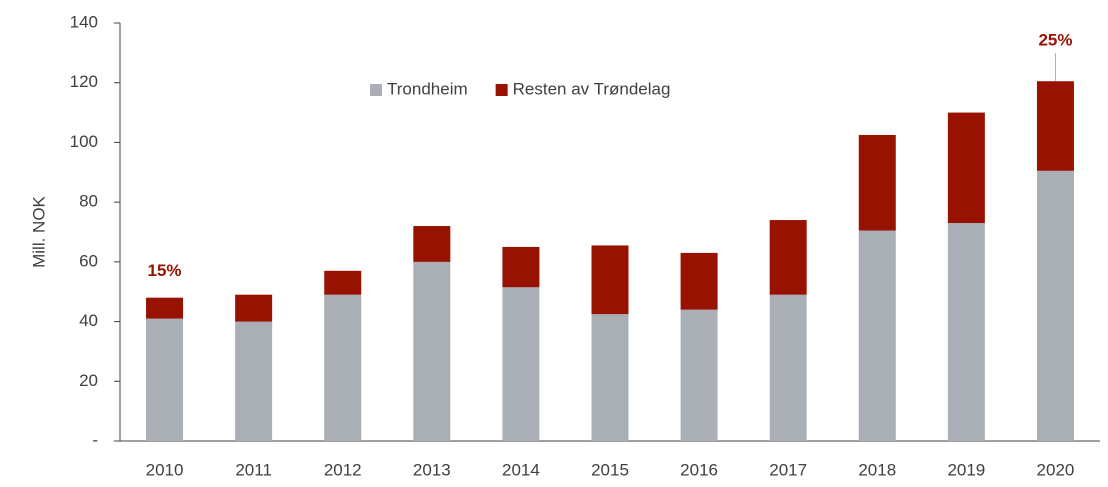 Image resolution: width=1108 pixels, height=487 pixels. Describe the element at coordinates (95, 439) in the screenshot. I see `y-tick-label: -` at that location.